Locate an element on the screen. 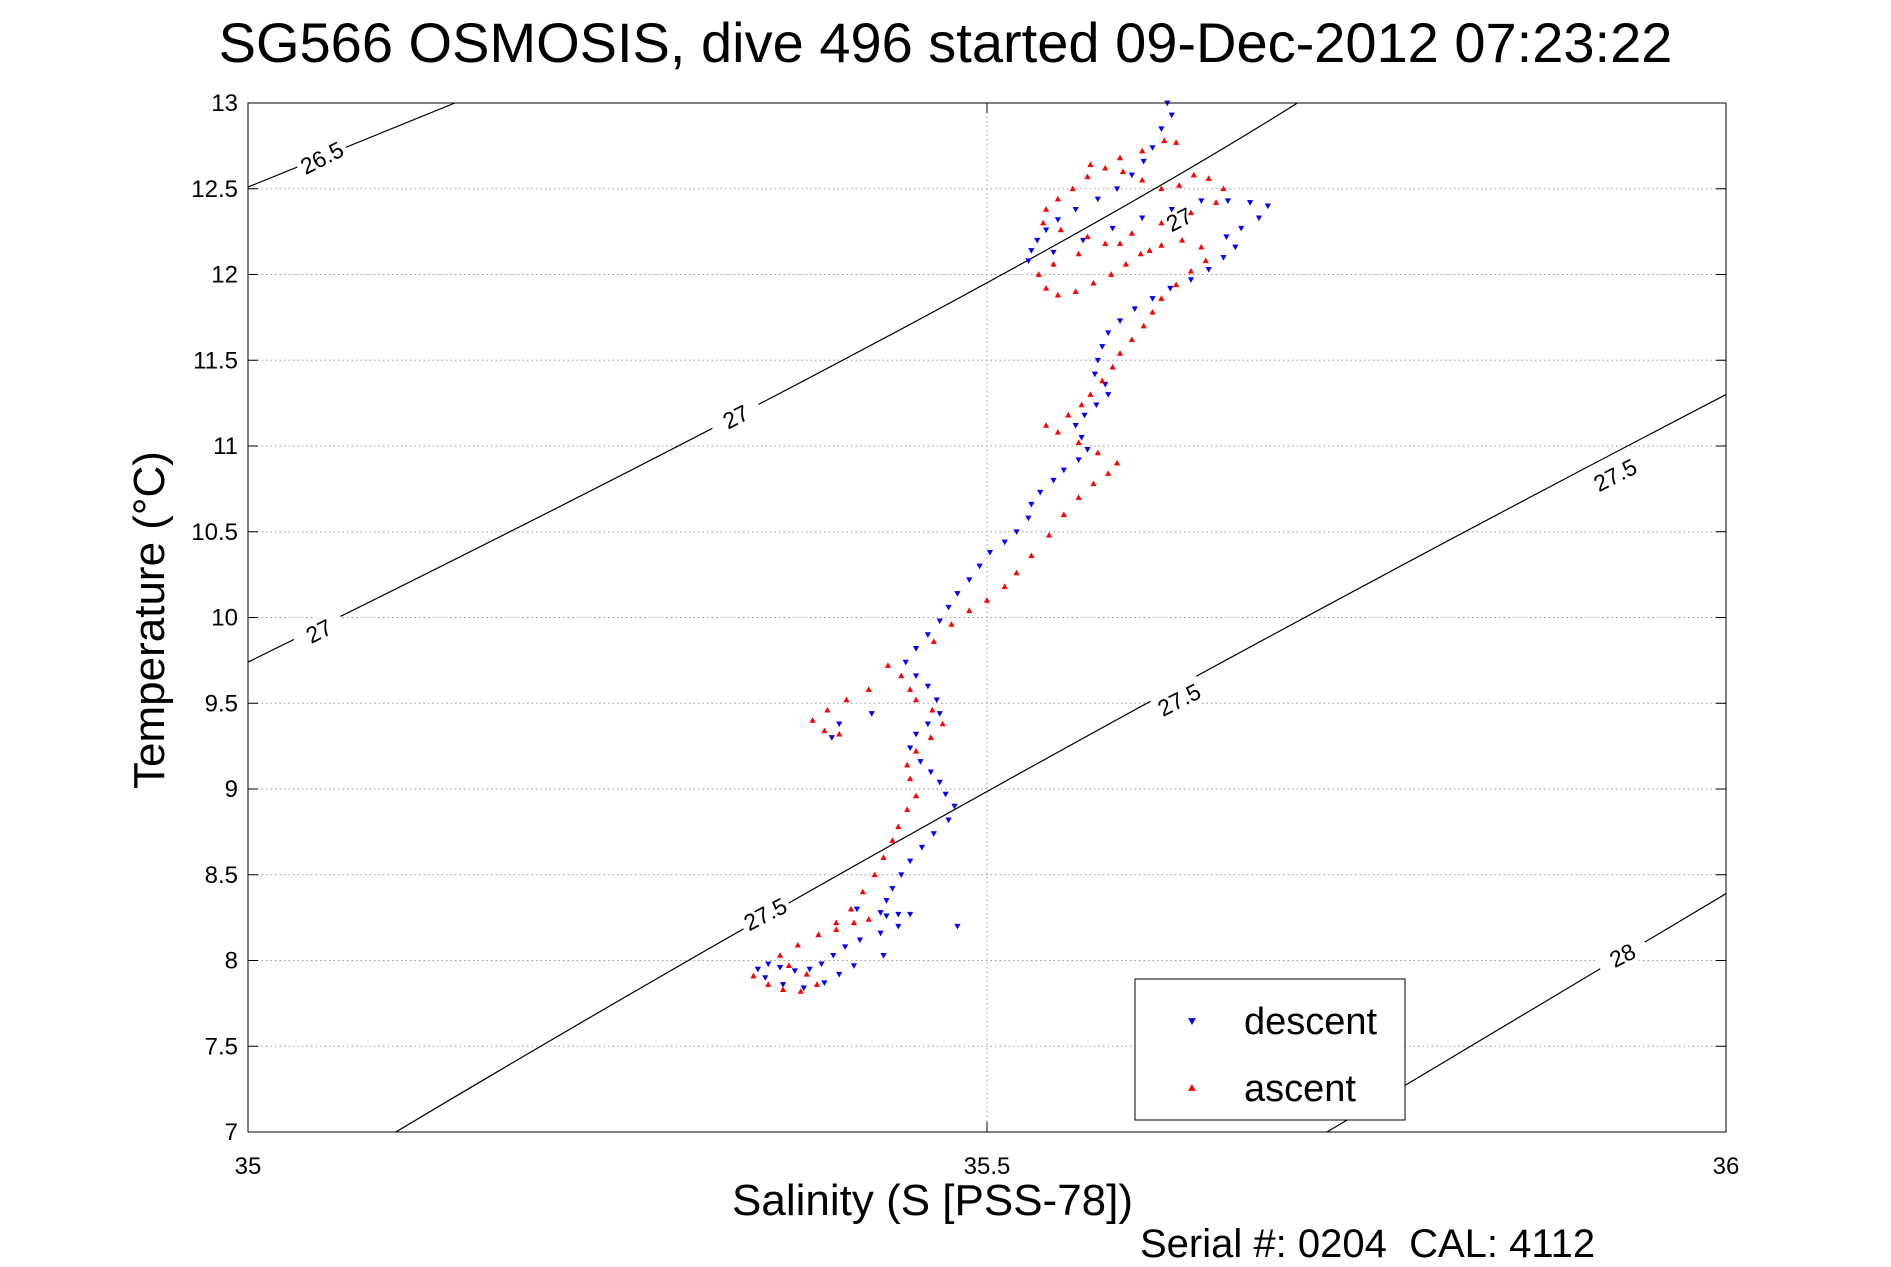 The width and height of the screenshot is (1891, 1267). isopycnal-26.5 is located at coordinates (352, 145).